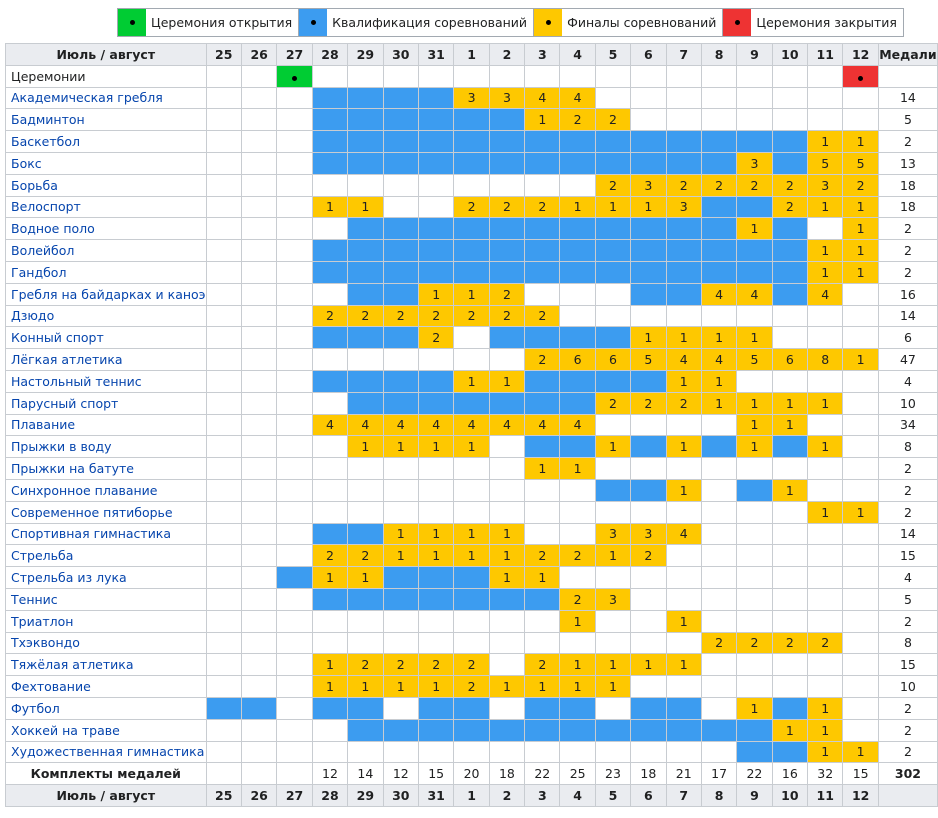  Describe the element at coordinates (106, 708) in the screenshot. I see `sport-name-cell: Футбол` at that location.